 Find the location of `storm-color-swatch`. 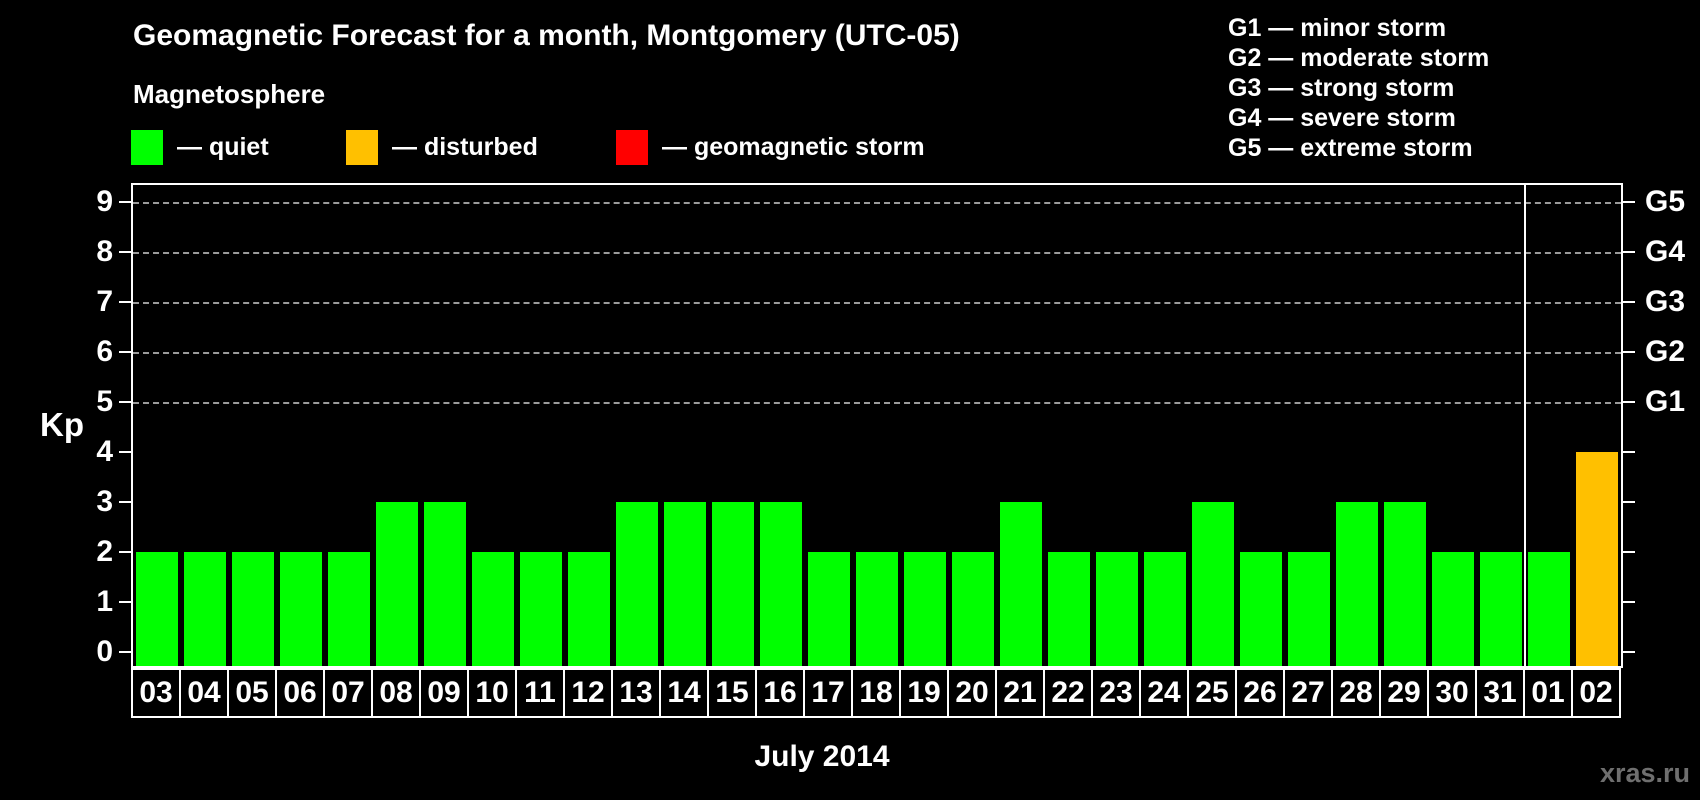

storm-color-swatch is located at coordinates (632, 147).